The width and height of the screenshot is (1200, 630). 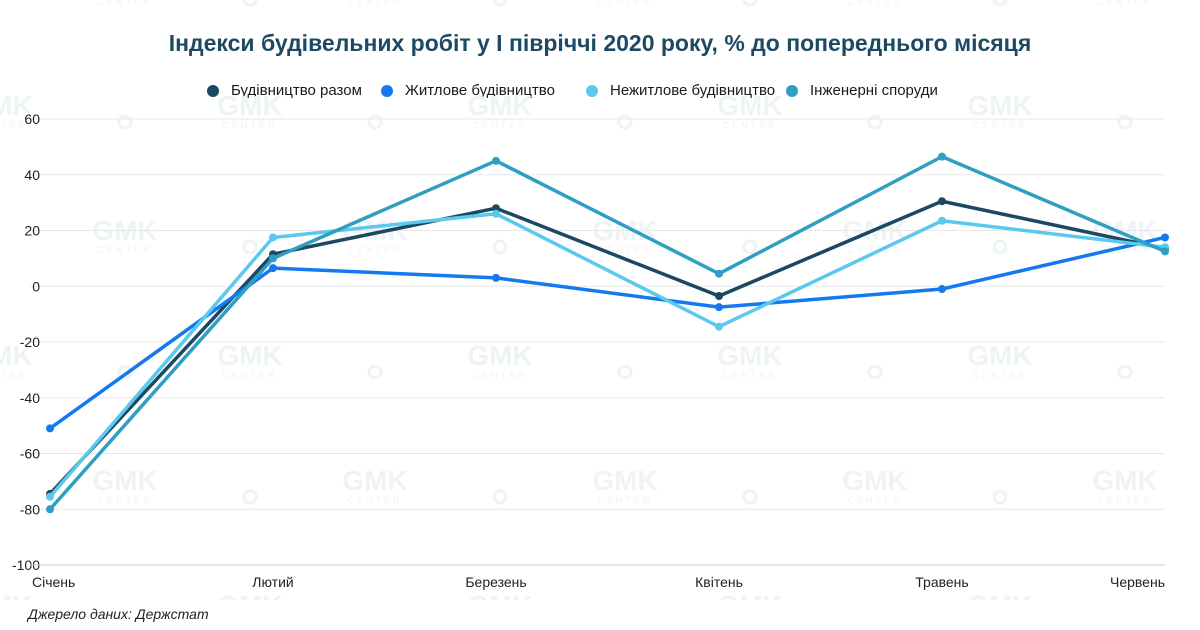 I want to click on legend-item-residential: Житлове будівництво, so click(x=468, y=90).